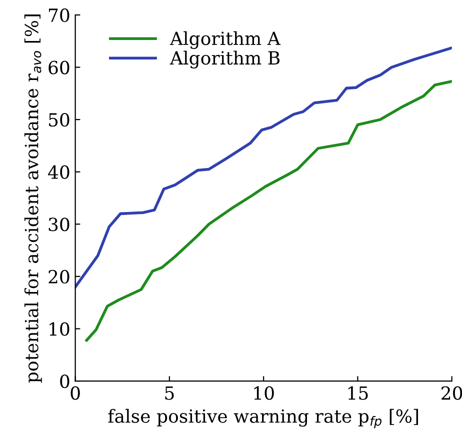 The image size is (462, 440). What do you see at coordinates (59, 67) in the screenshot?
I see `y-tick-label: 60` at bounding box center [59, 67].